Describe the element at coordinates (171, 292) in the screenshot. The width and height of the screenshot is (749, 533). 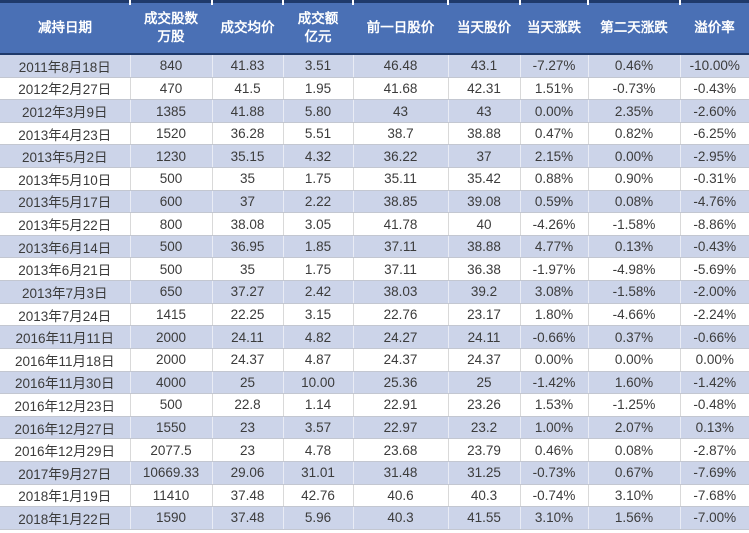
I see `cell: 650` at that location.